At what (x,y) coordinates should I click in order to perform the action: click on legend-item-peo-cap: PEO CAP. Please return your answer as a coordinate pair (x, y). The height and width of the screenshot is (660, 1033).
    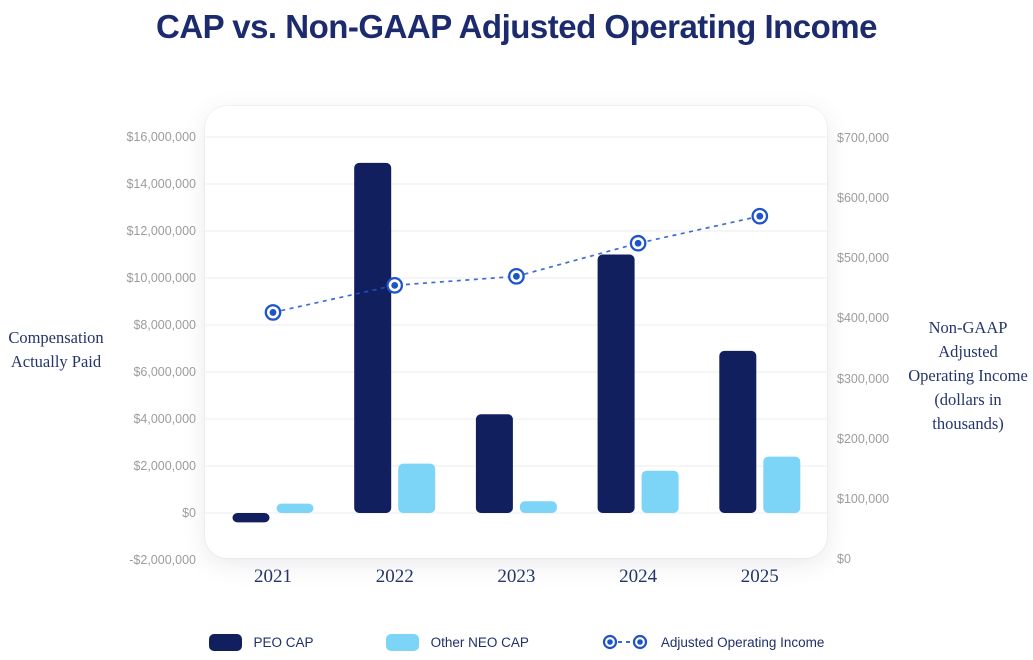
    Looking at the image, I should click on (261, 642).